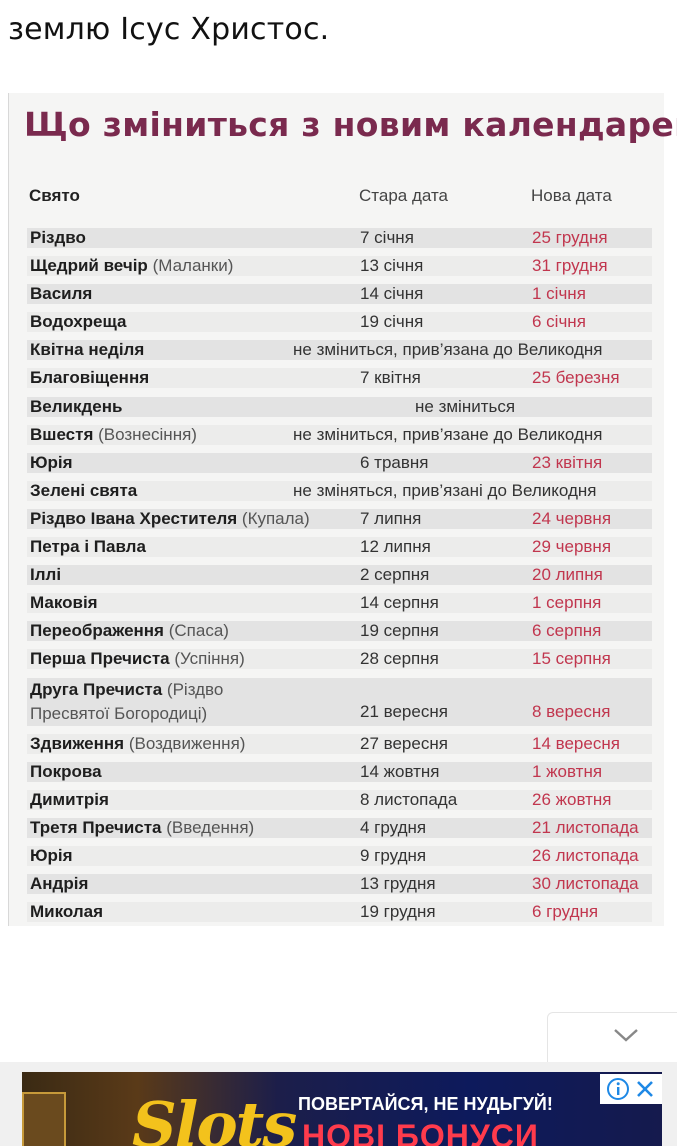 This screenshot has width=677, height=1146. I want to click on holiday-name: Іллі, so click(45, 575).